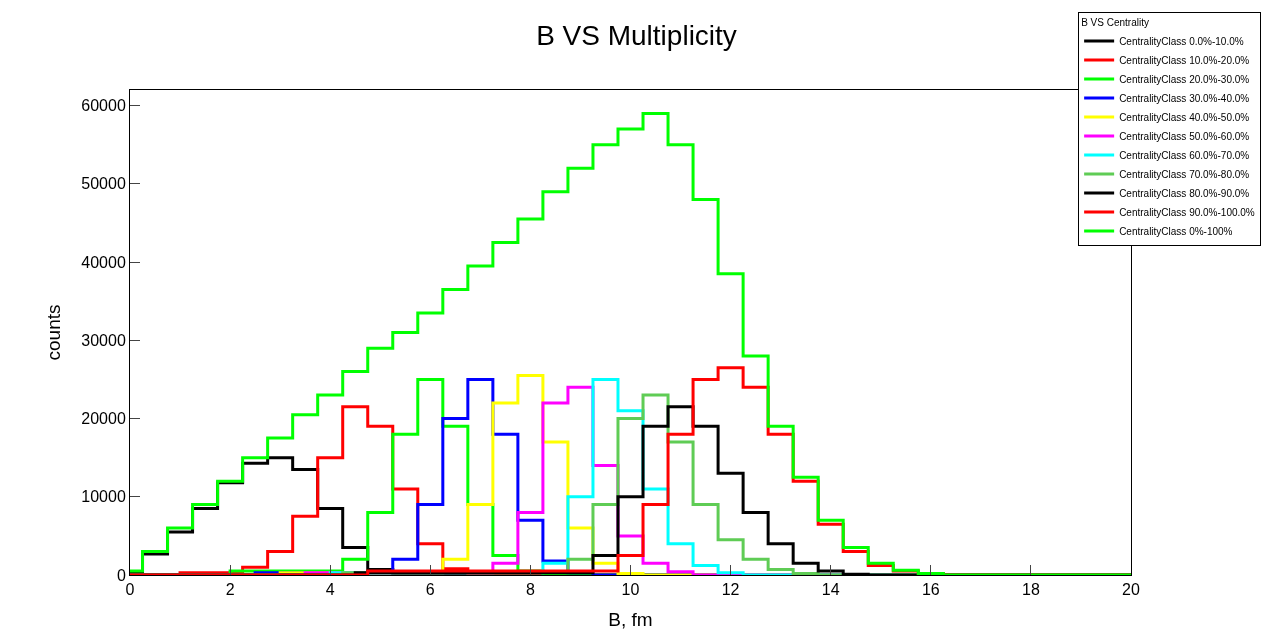 The width and height of the screenshot is (1273, 639). I want to click on y-tick-label: 10000, so click(103, 497).